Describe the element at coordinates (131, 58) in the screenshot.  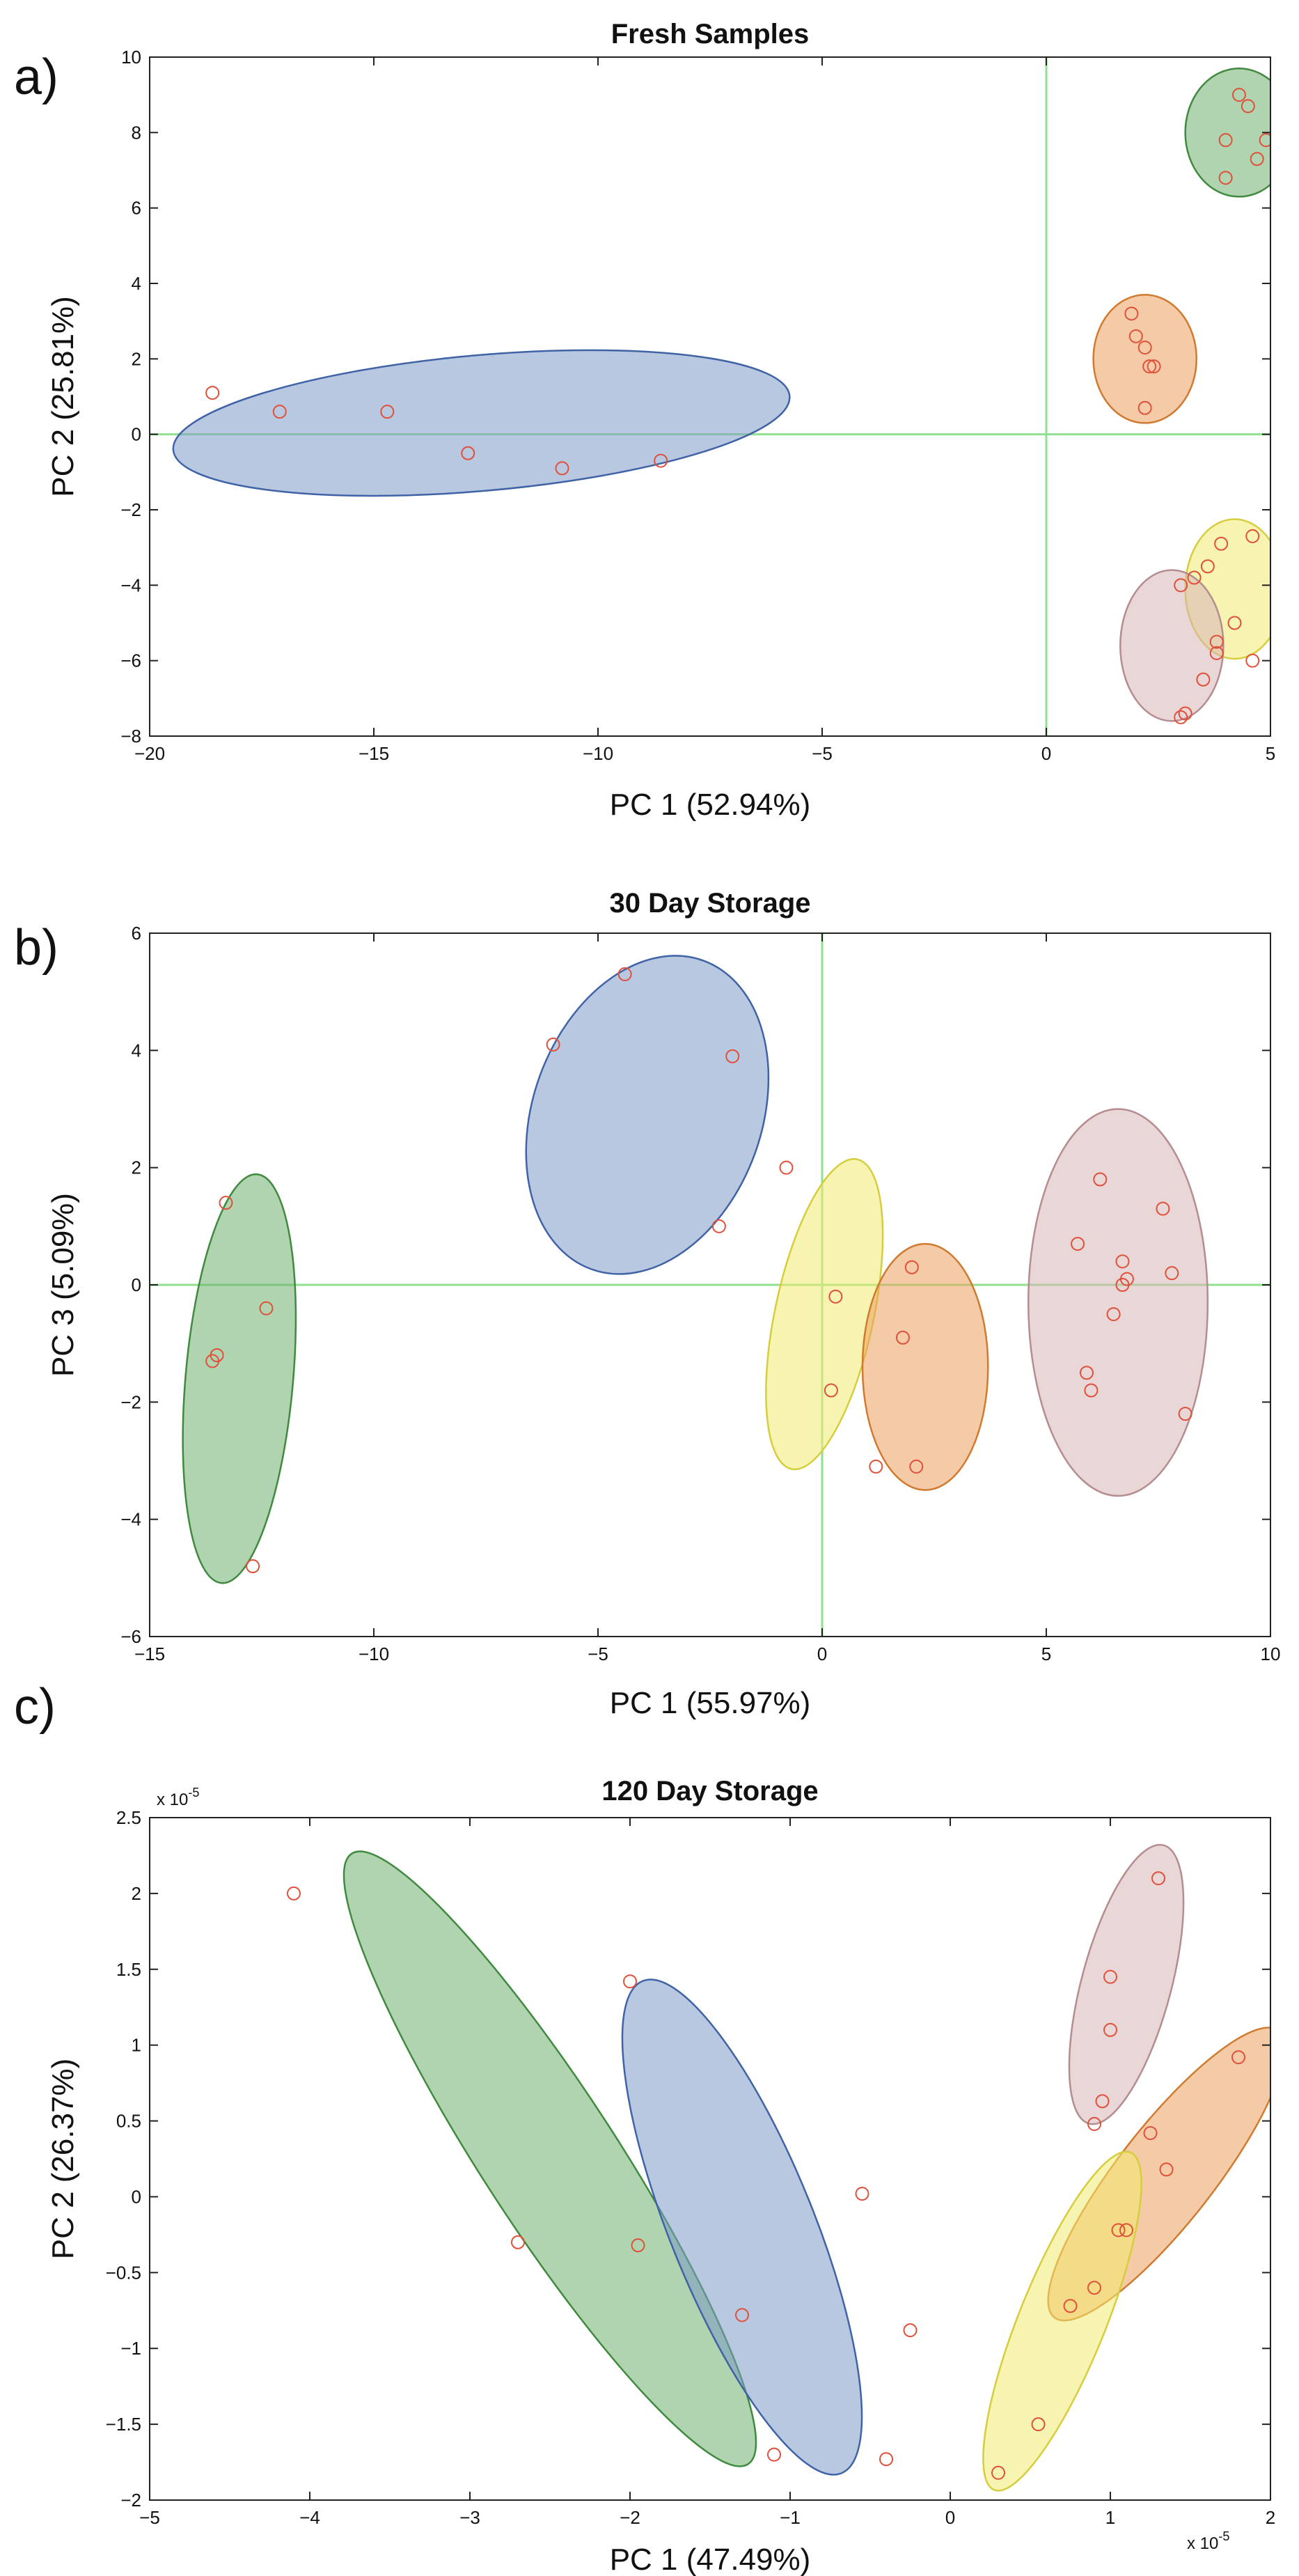
I see `y-tick-label: 10` at that location.